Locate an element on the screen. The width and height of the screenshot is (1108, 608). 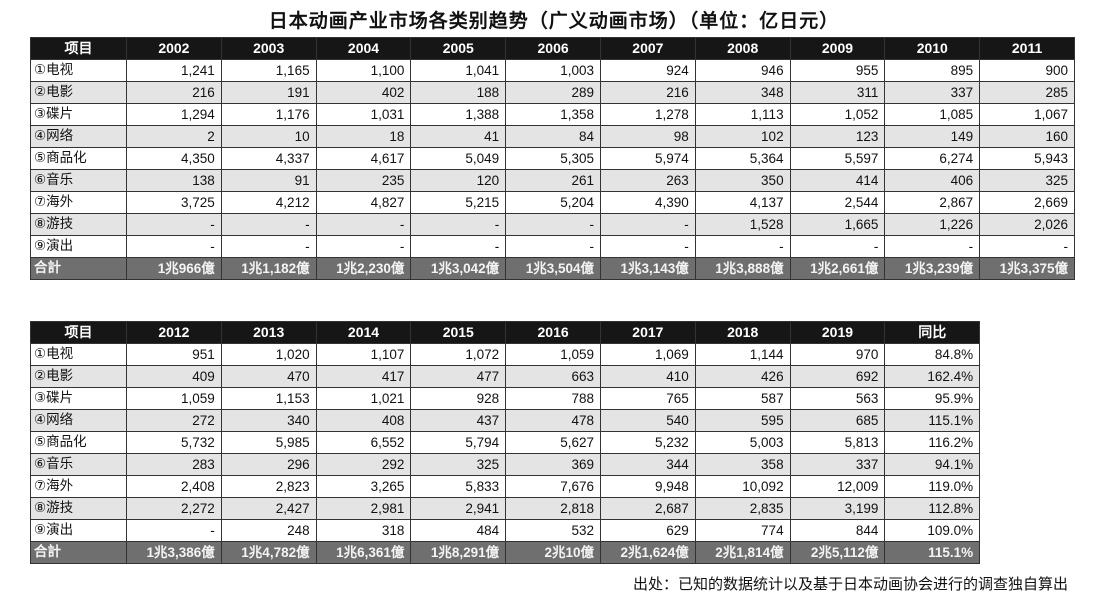
value-cell: 5,049 is located at coordinates (458, 158).